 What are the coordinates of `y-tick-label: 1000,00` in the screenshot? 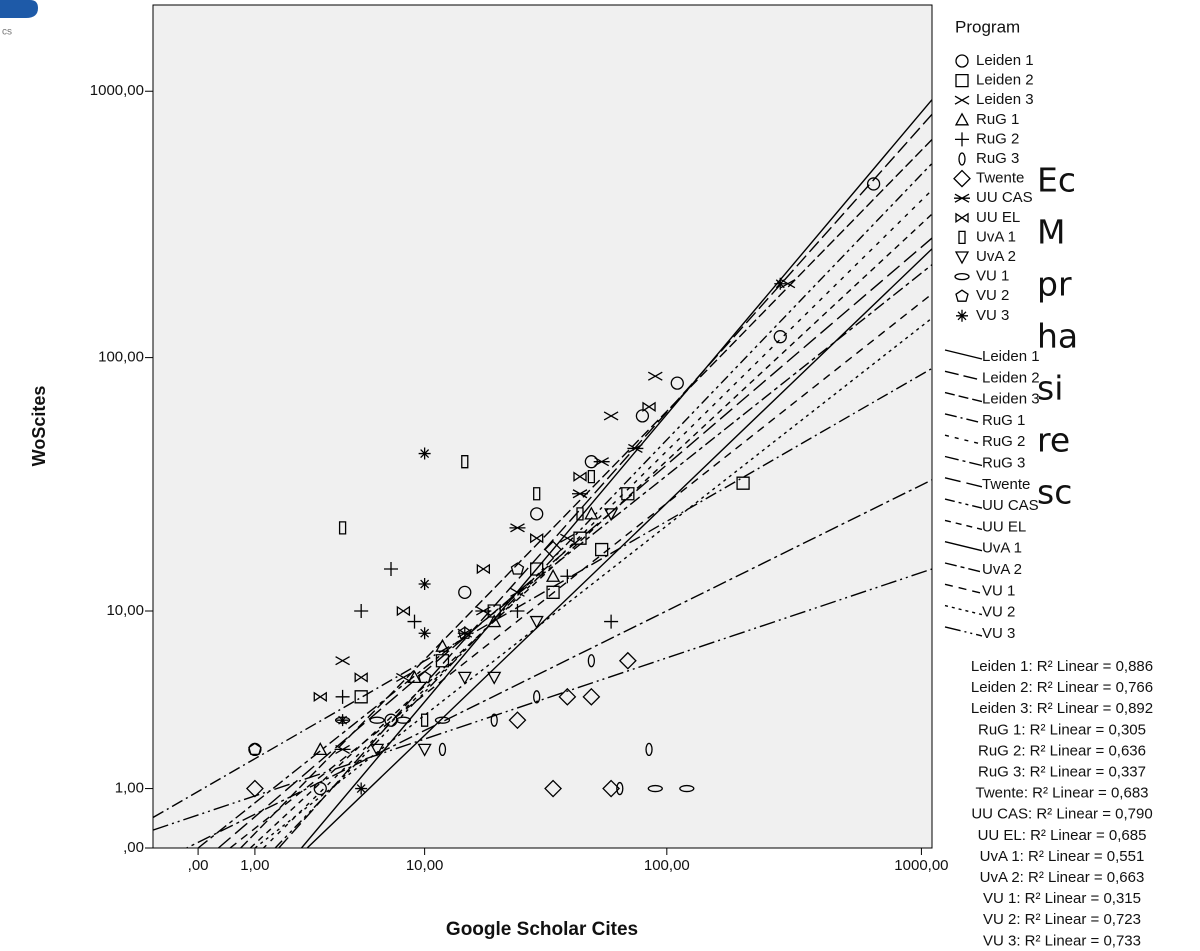 It's located at (117, 90).